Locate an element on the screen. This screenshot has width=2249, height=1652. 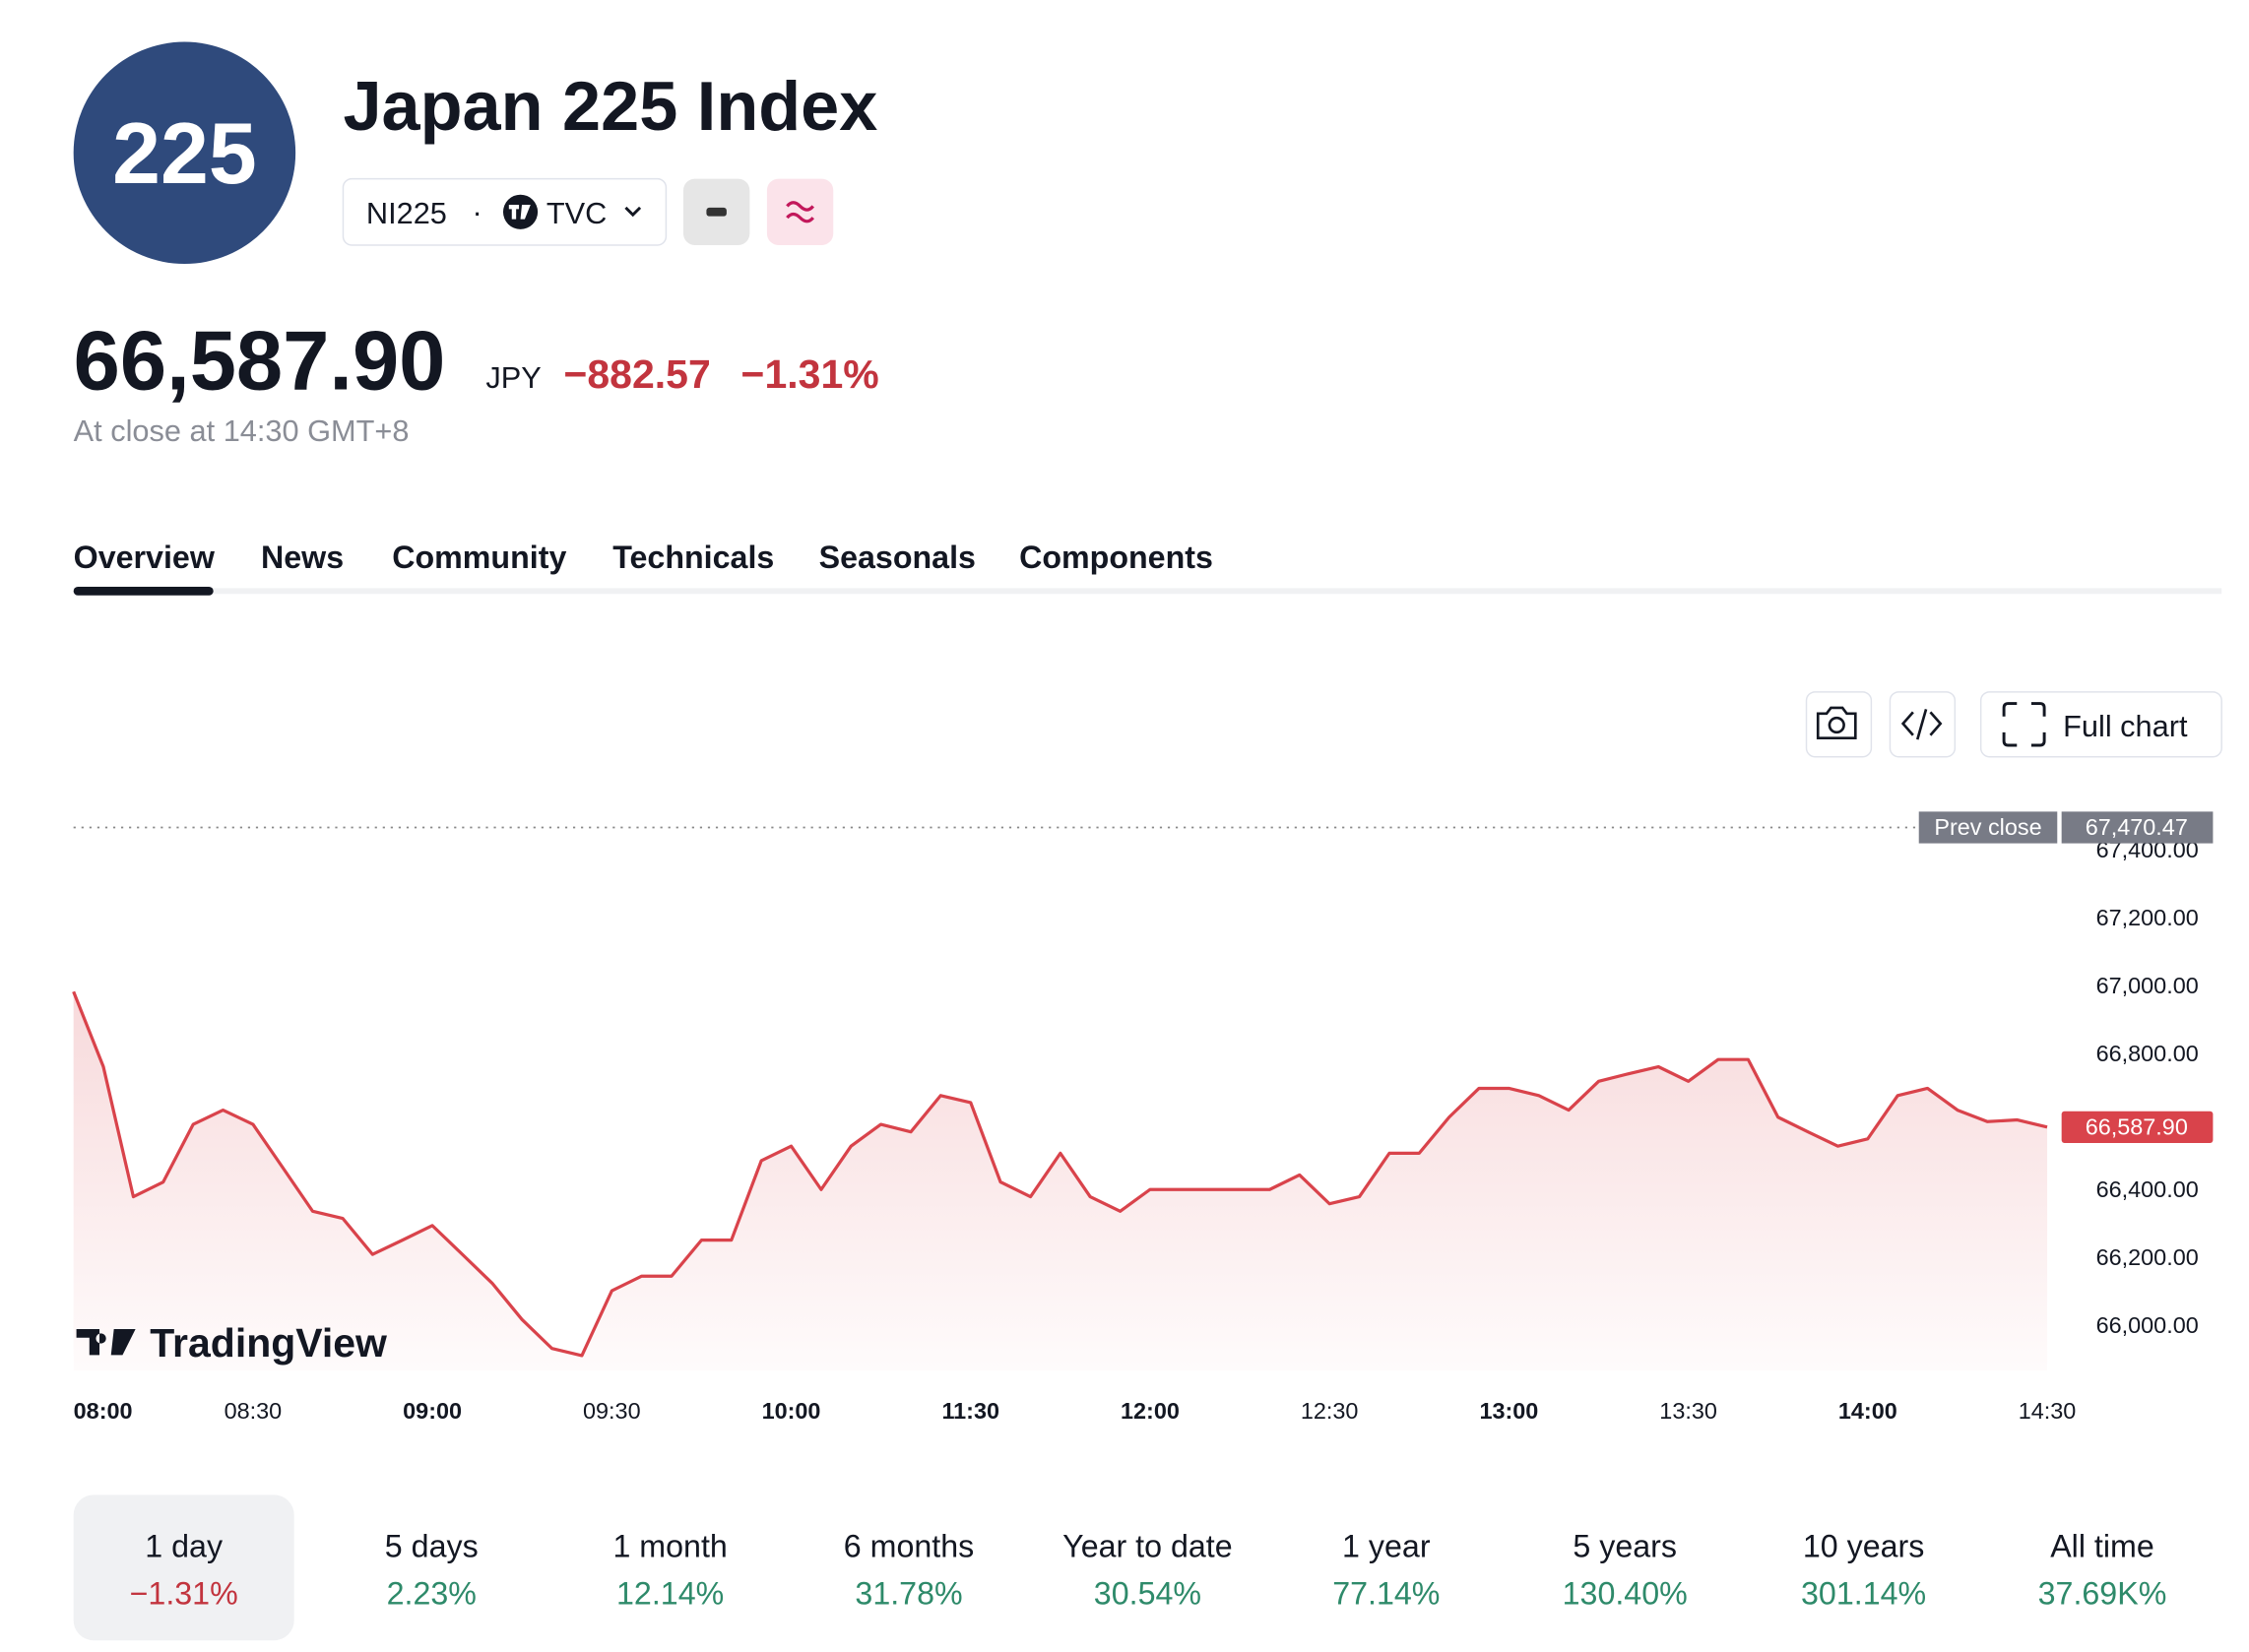
prev-close-label: 67,470.47 is located at coordinates (2137, 827).